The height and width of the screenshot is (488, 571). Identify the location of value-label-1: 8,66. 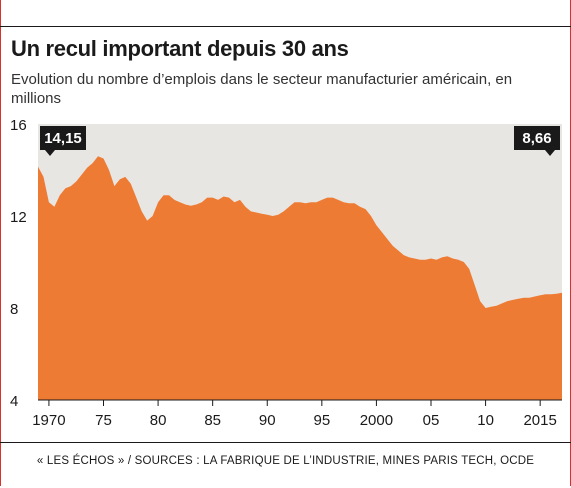
(537, 141).